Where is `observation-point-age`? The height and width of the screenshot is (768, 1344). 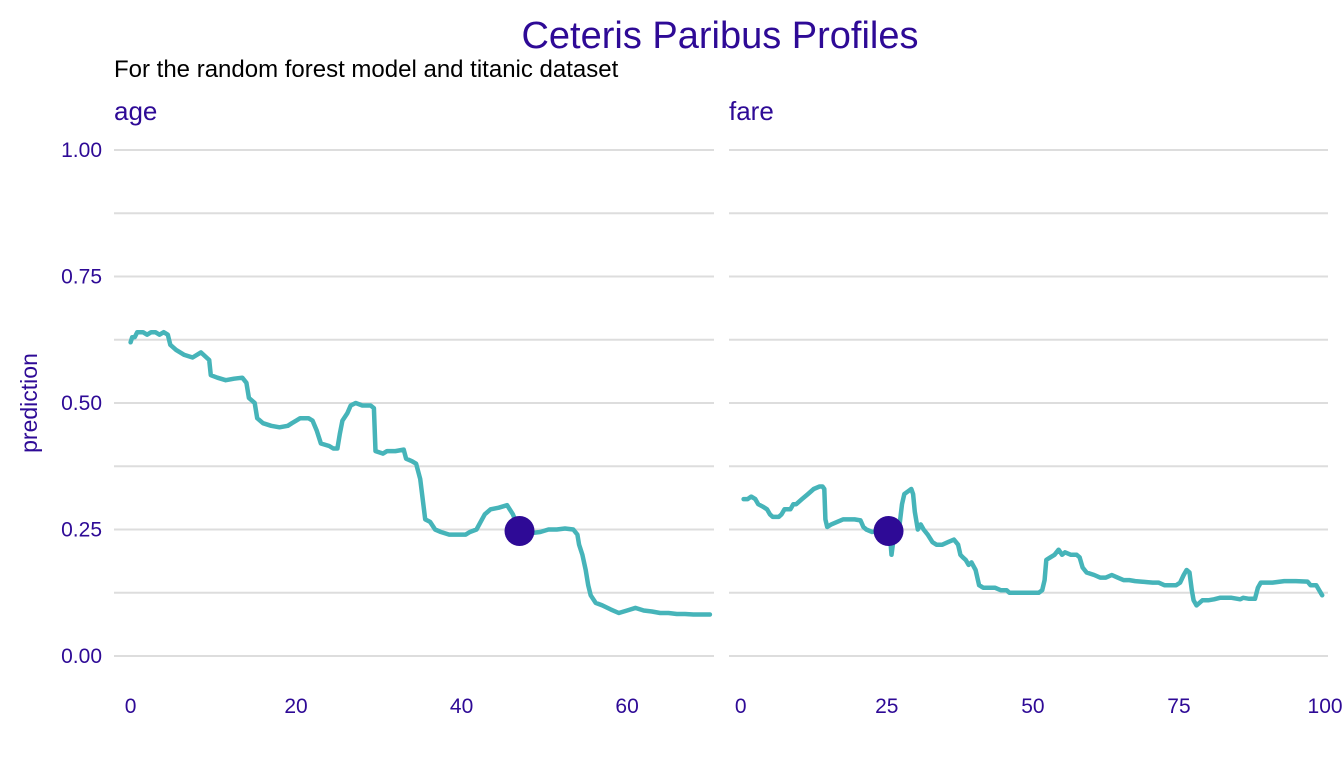
observation-point-age is located at coordinates (519, 531).